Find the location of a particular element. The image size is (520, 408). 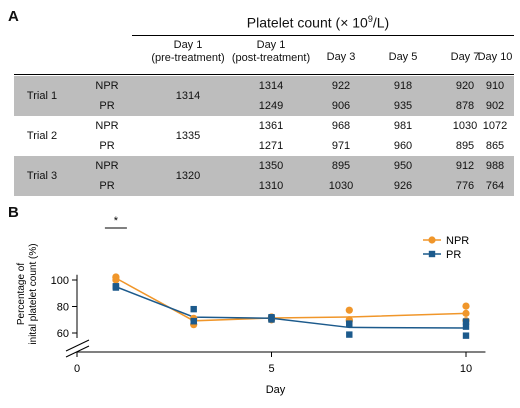

column-header: Day 5 is located at coordinates (403, 57).